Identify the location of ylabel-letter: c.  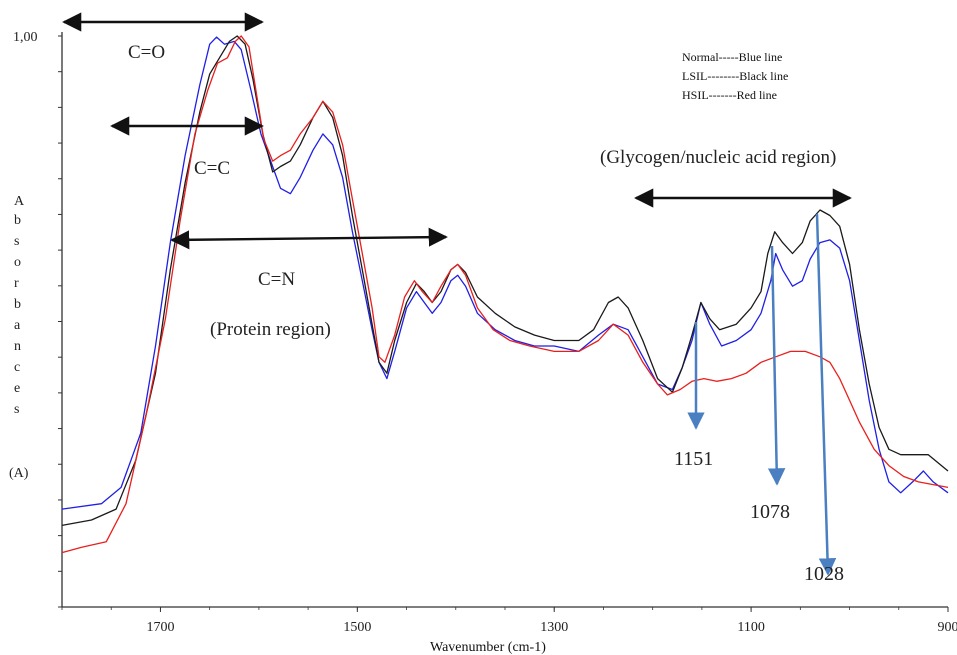
(17, 367).